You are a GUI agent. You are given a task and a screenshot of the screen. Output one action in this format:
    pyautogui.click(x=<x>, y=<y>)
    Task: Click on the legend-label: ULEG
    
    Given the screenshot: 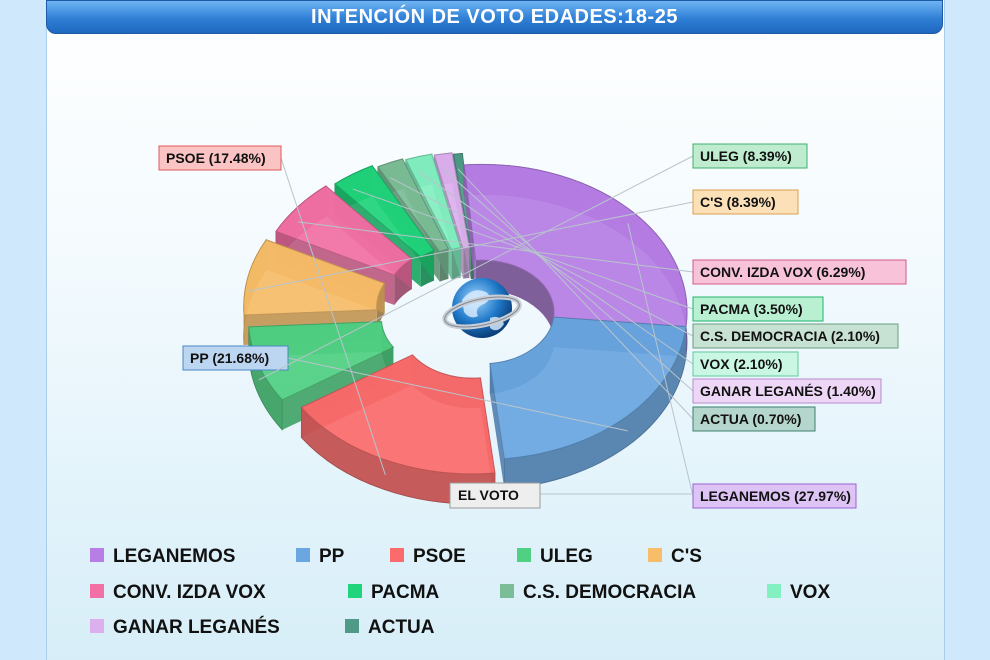 What is the action you would take?
    pyautogui.click(x=566, y=556)
    